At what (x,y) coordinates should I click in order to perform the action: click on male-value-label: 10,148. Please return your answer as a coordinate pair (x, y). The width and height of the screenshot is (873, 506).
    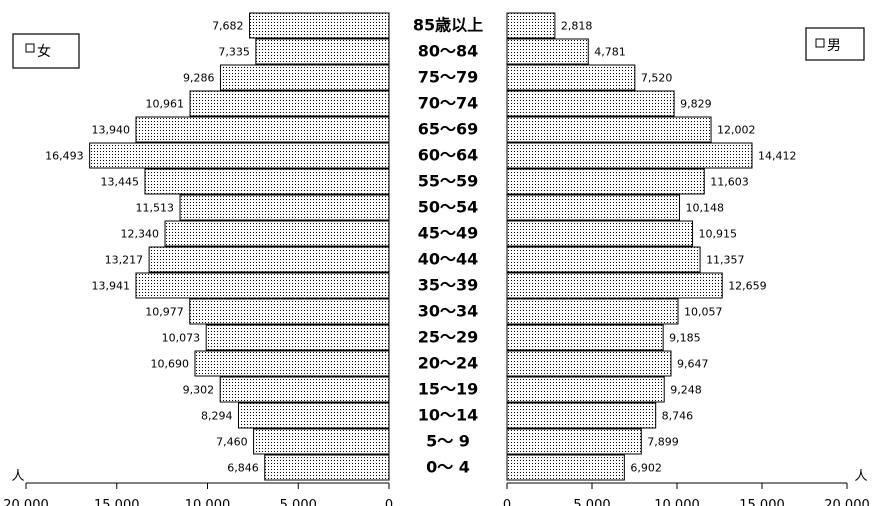
    Looking at the image, I should click on (705, 208).